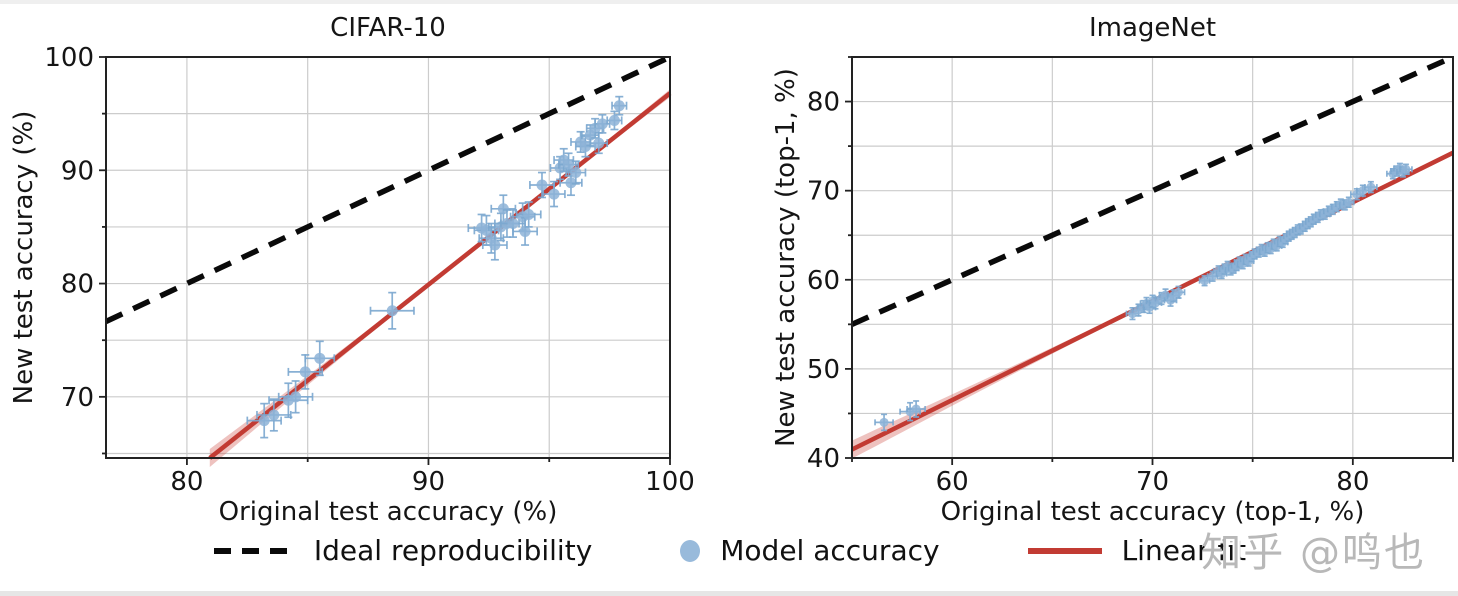  I want to click on plot-title: CIFAR-10, so click(388, 28).